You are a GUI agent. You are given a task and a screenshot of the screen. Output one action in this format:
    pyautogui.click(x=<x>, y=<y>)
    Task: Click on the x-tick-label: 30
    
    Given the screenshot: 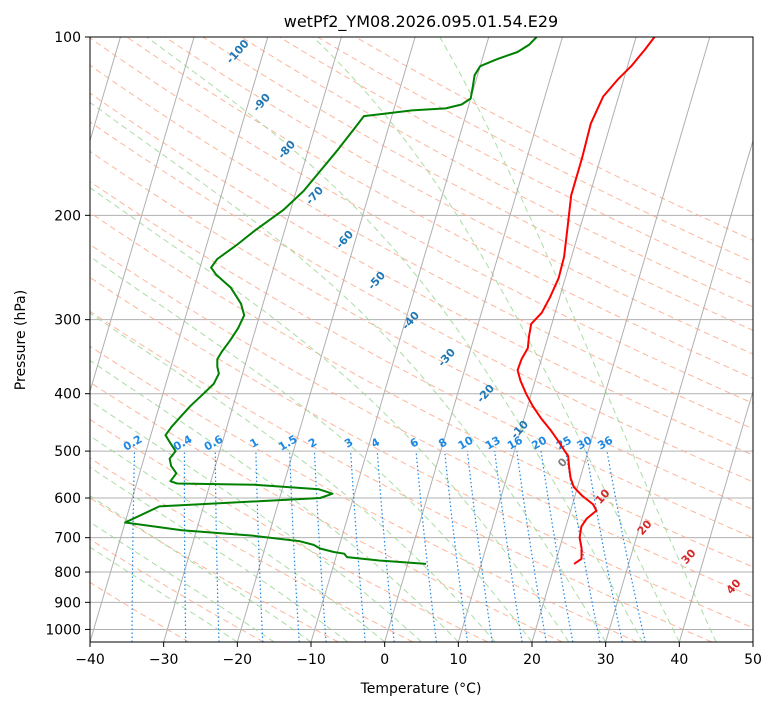 What is the action you would take?
    pyautogui.click(x=606, y=660)
    